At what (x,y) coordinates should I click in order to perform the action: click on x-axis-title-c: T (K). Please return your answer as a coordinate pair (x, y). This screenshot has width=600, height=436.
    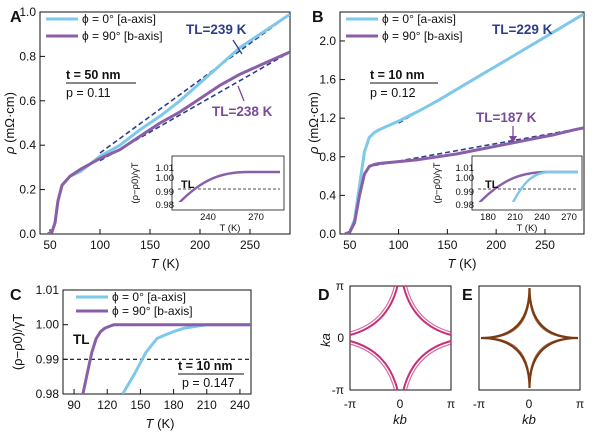
    Looking at the image, I should click on (160, 423).